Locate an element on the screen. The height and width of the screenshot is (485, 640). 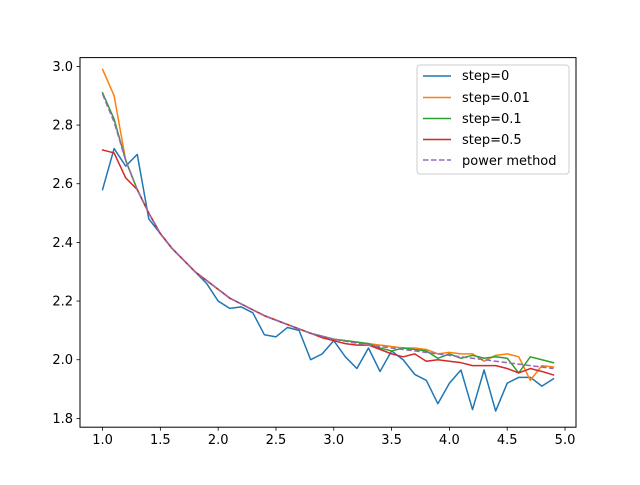
x-tick-label: 3.0 is located at coordinates (333, 440).